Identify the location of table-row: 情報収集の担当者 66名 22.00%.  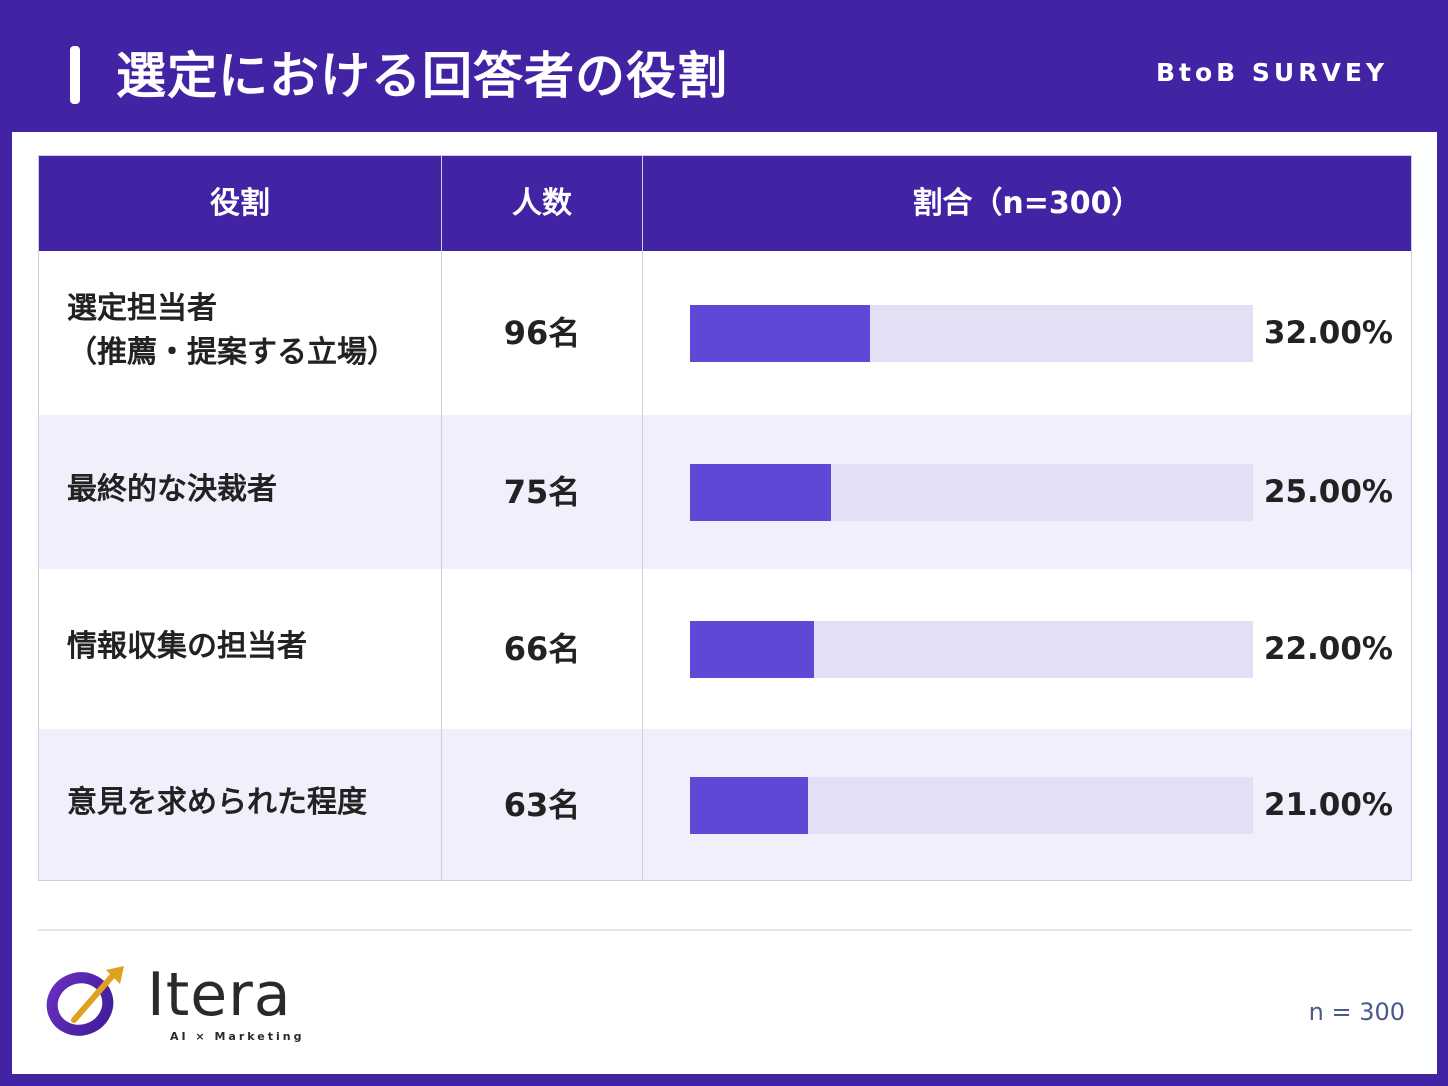
(725, 649).